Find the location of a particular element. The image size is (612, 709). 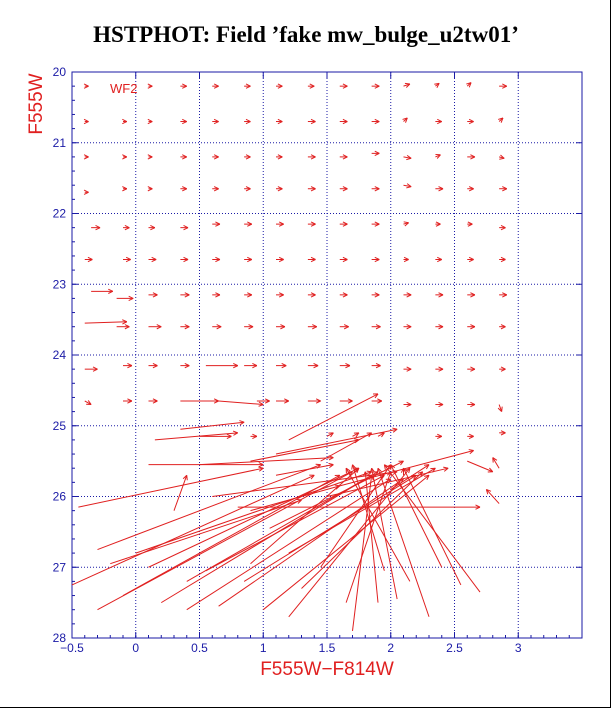

y-tick-label: 22 is located at coordinates (60, 214).